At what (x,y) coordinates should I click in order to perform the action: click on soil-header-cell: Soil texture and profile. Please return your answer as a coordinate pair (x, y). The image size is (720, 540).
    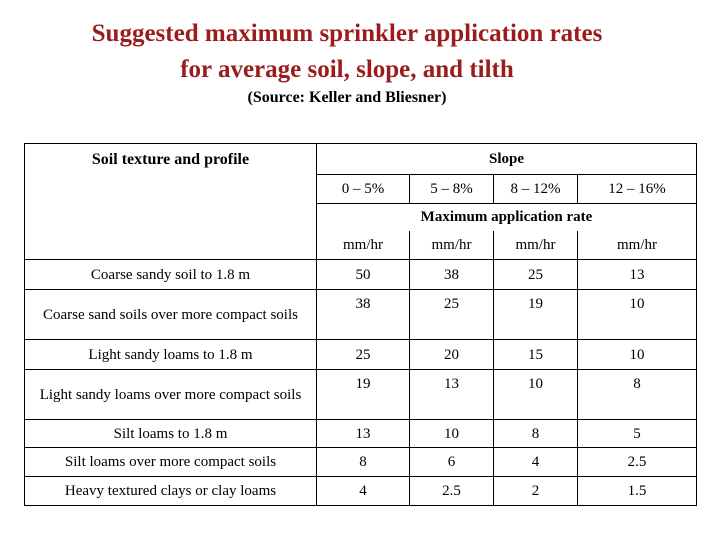
    Looking at the image, I should click on (170, 201).